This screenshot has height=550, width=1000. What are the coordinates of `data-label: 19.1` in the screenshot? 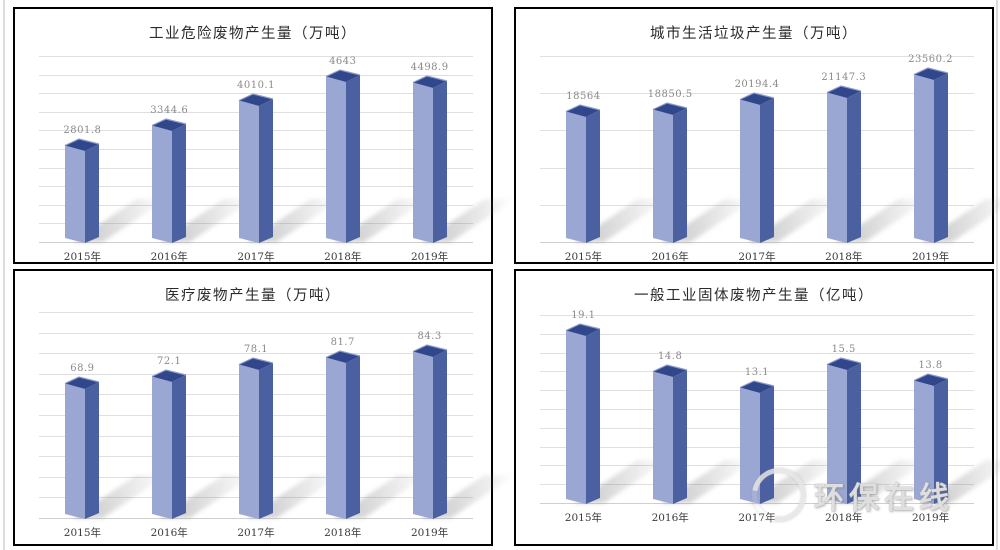 It's located at (583, 315).